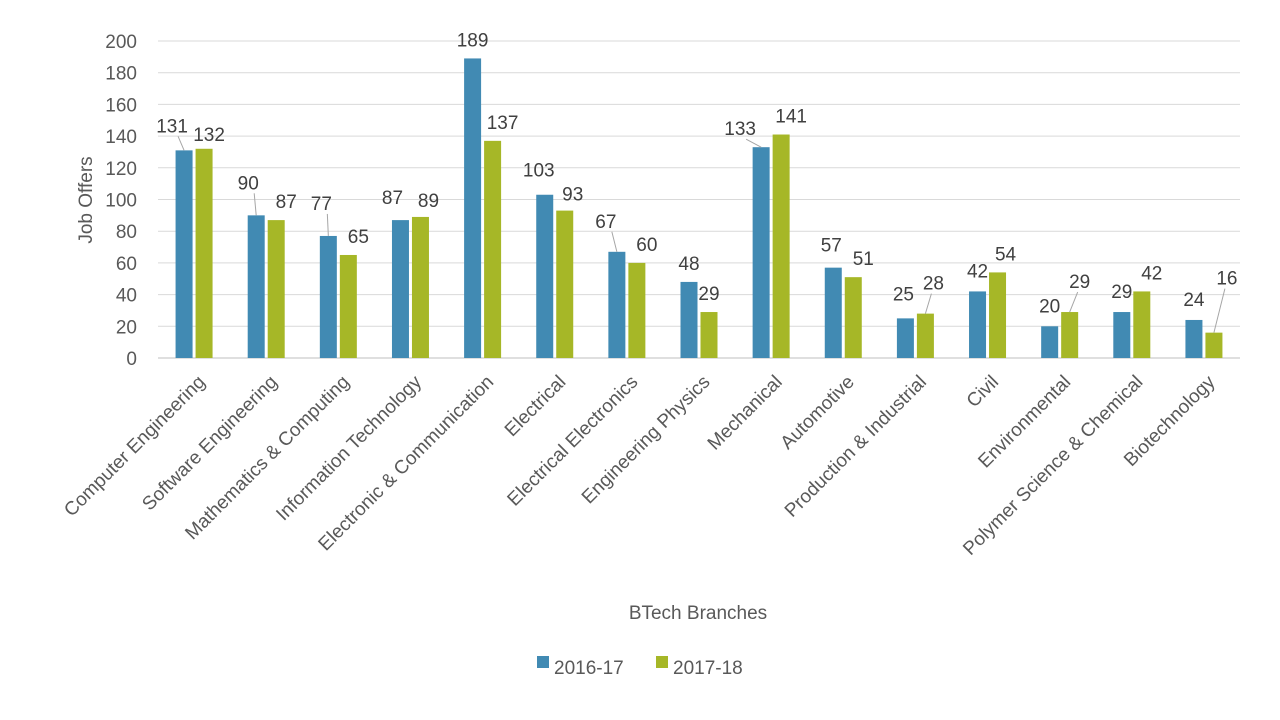  Describe the element at coordinates (1151, 273) in the screenshot. I see `data-label-2017-18: 42` at that location.